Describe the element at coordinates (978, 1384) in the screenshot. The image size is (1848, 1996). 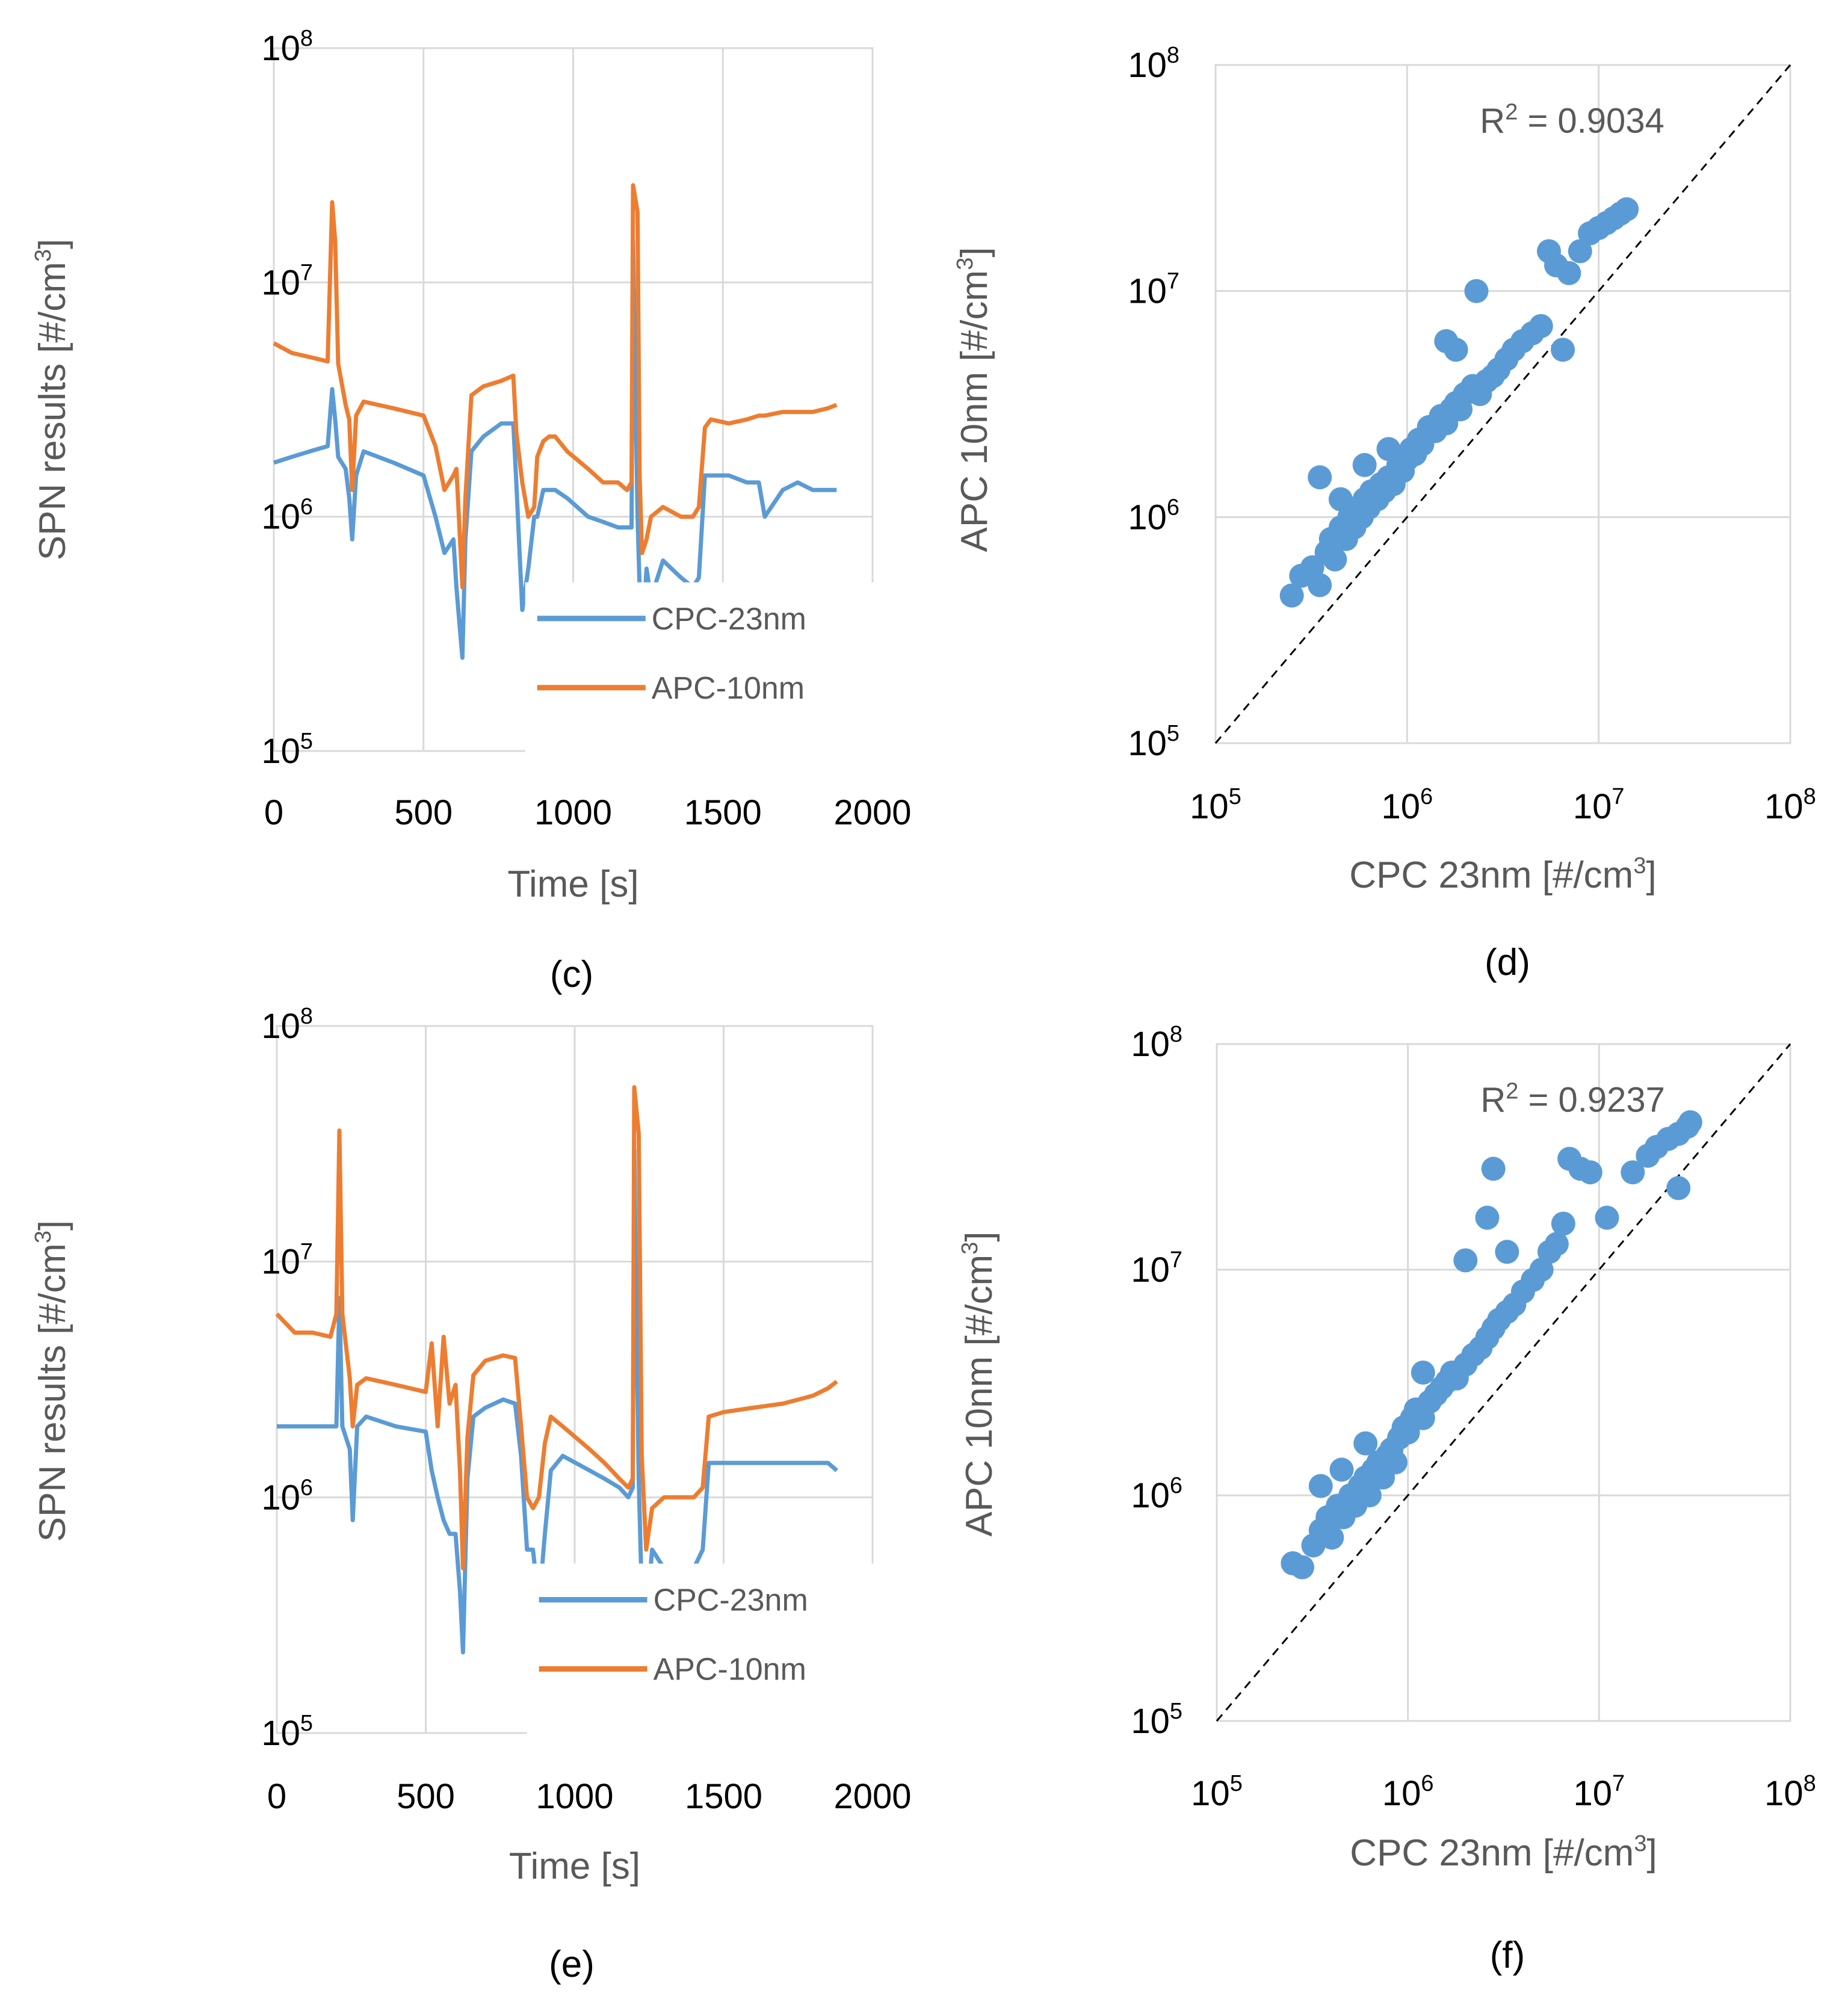
I see `panel-f-y-axis-label: APC 10nm [#/cm3]` at that location.